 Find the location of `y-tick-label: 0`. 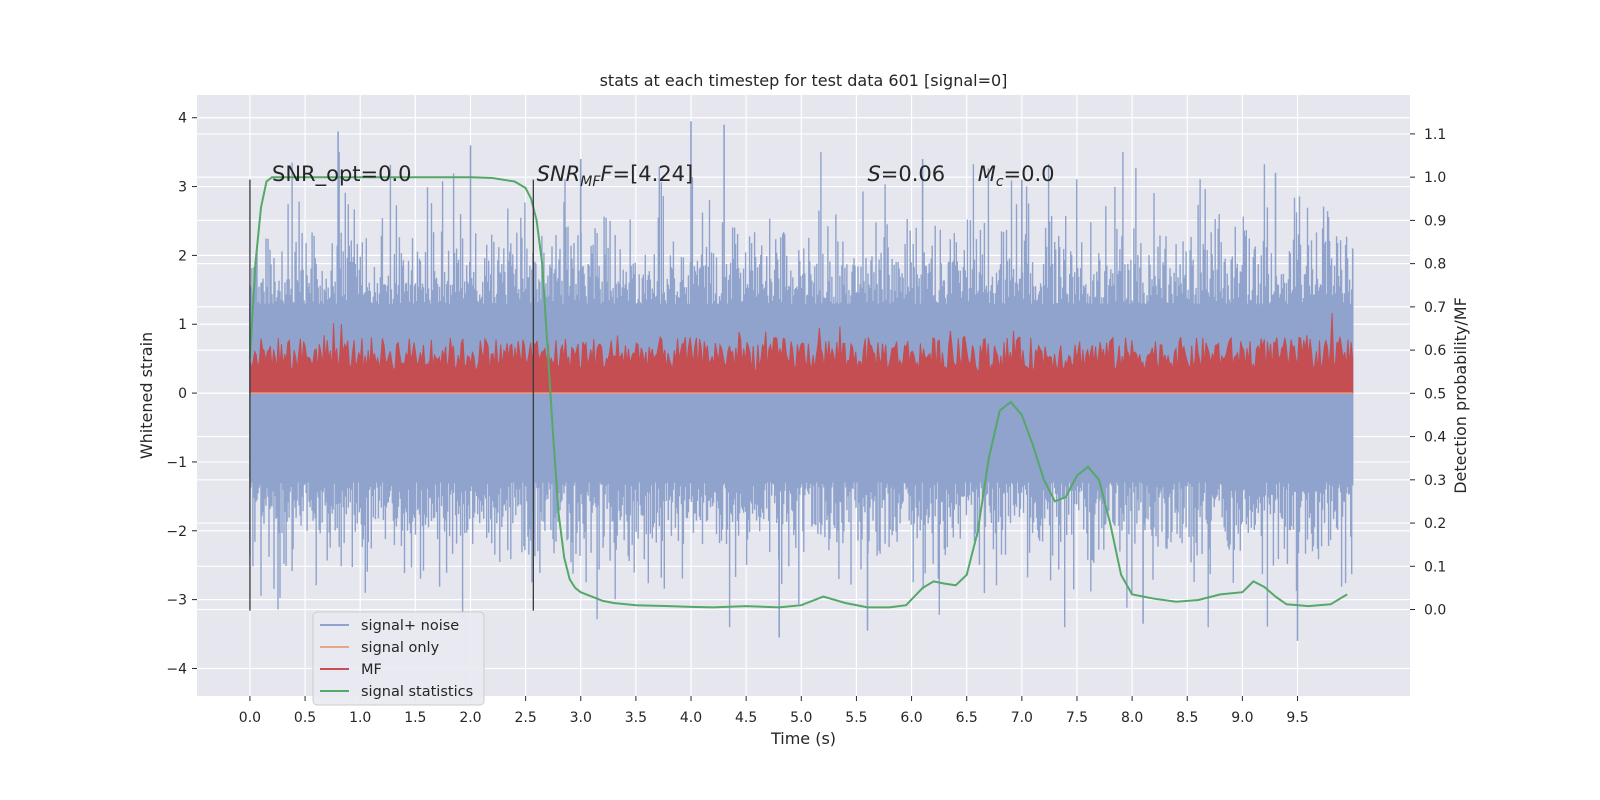

y-tick-label: 0 is located at coordinates (182, 394).